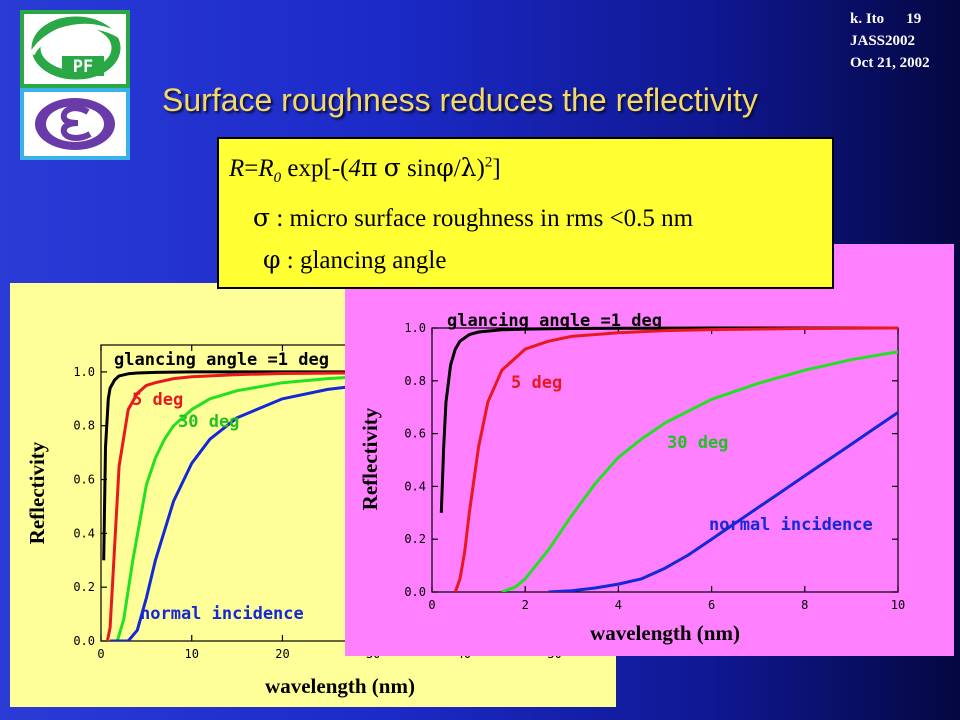  What do you see at coordinates (282, 654) in the screenshot?
I see `x-tick-label: 20` at bounding box center [282, 654].